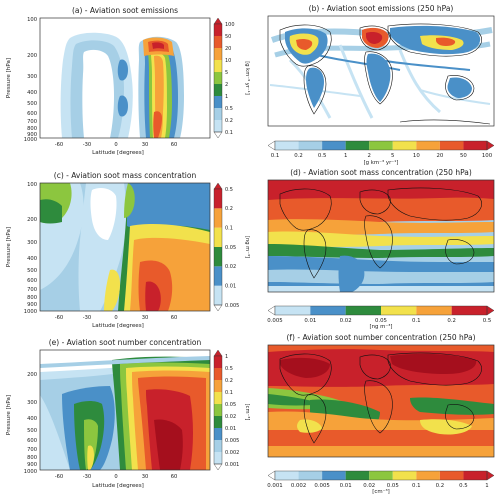 Image resolution: width=500 pixels, height=497 pixels. Describe the element at coordinates (381, 162) in the screenshot. I see `panel-b-colorbar-unit: [g km⁻³ yr⁻¹]` at that location.